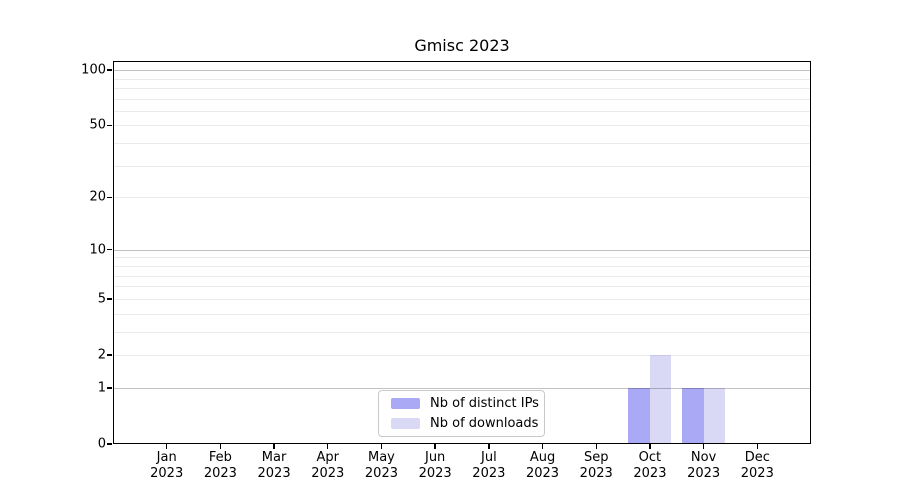  I want to click on x-tick-mark-mar, so click(274, 446).